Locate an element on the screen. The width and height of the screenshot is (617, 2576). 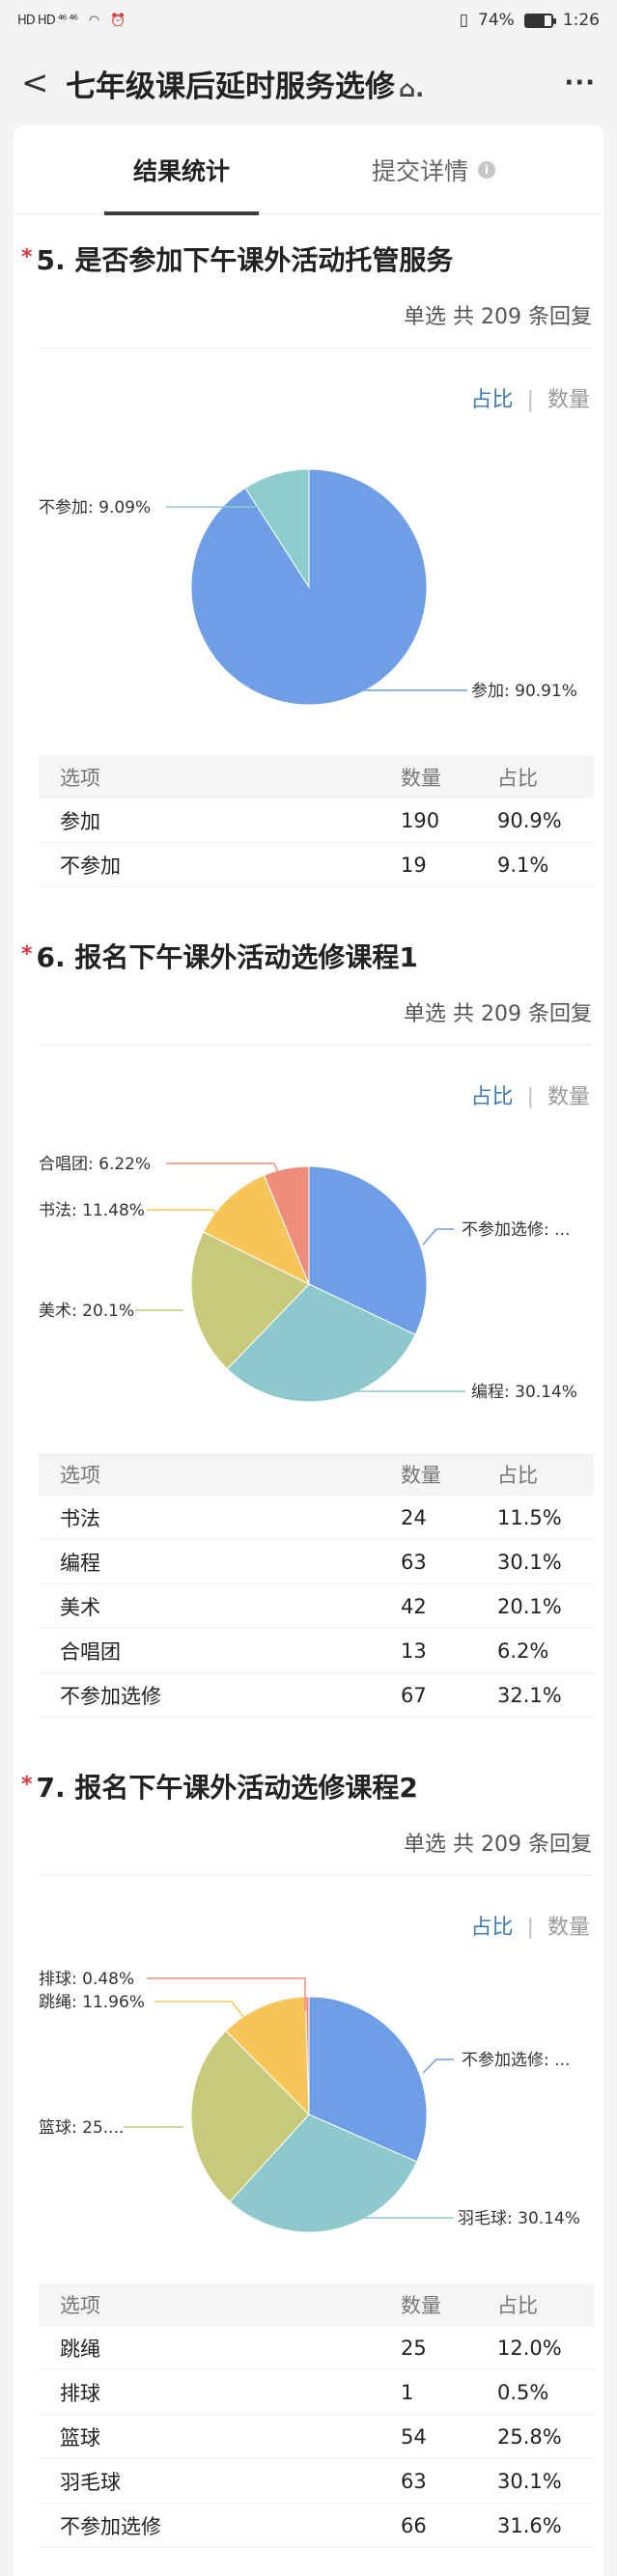
vibrate-icon: ▯ is located at coordinates (464, 20).